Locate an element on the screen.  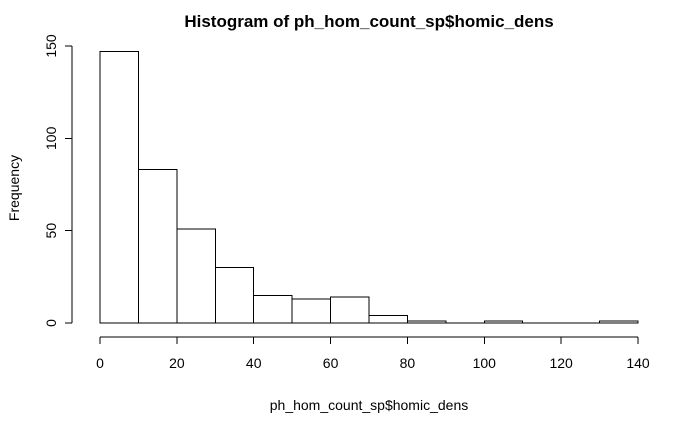
y-axis-label: Frequency is located at coordinates (14, 188).